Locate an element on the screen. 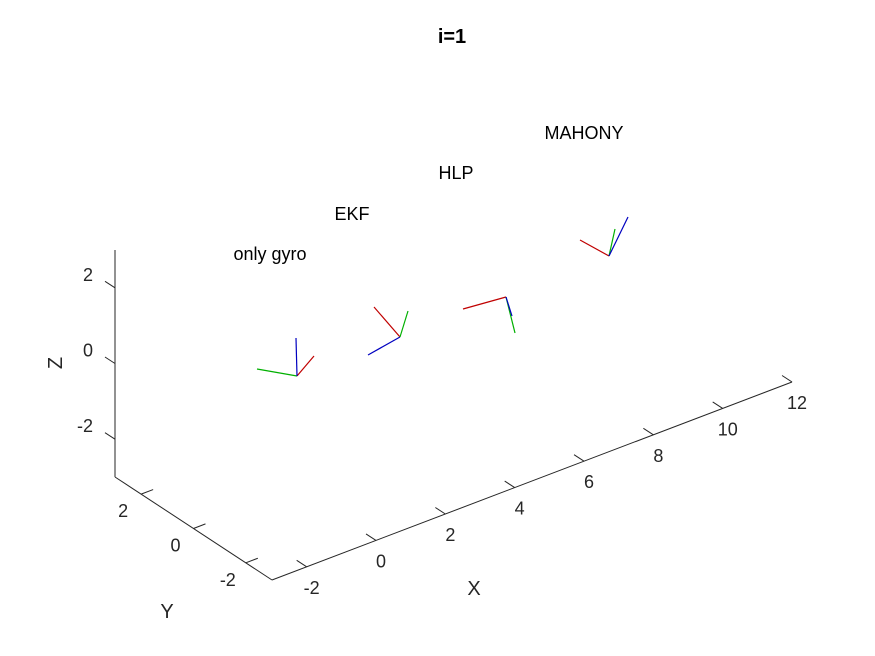  x-tick-label: 0 is located at coordinates (381, 561).